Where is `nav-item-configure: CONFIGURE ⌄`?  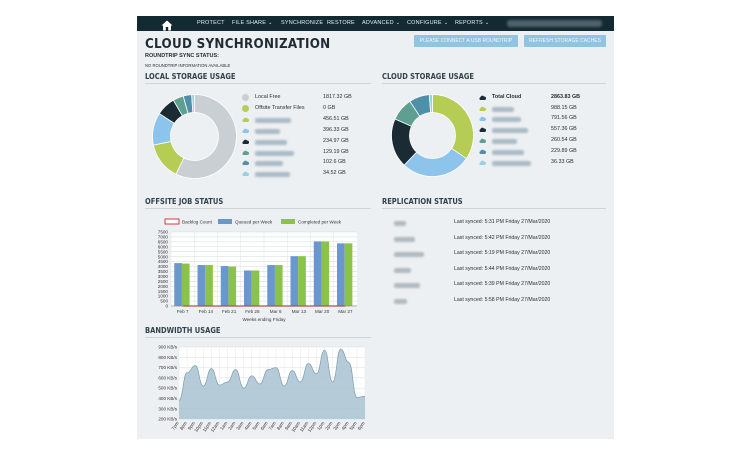
nav-item-configure: CONFIGURE ⌄ is located at coordinates (427, 23).